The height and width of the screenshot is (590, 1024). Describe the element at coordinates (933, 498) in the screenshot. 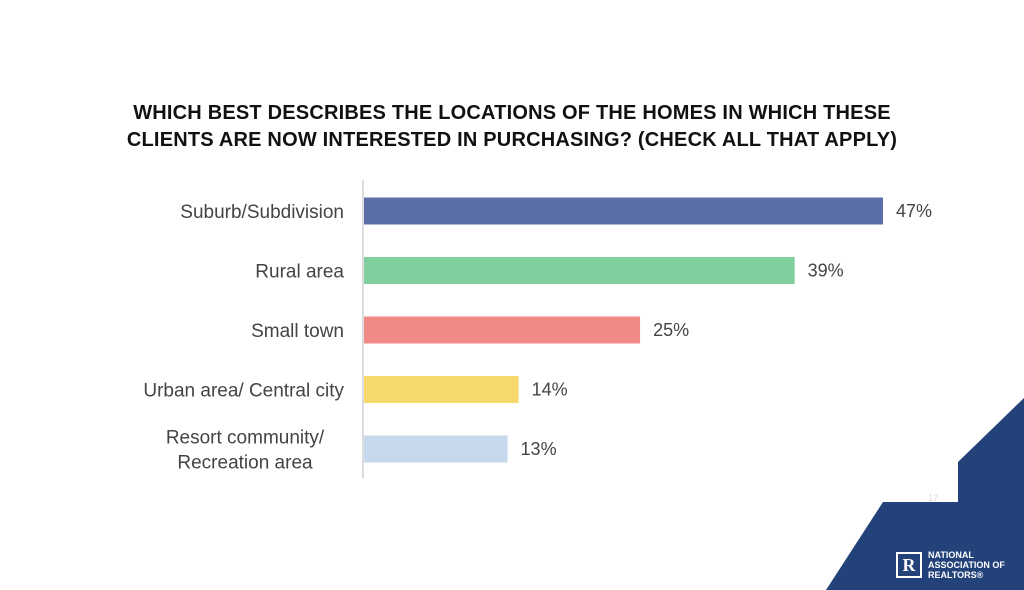

I see `page-number: 17` at that location.